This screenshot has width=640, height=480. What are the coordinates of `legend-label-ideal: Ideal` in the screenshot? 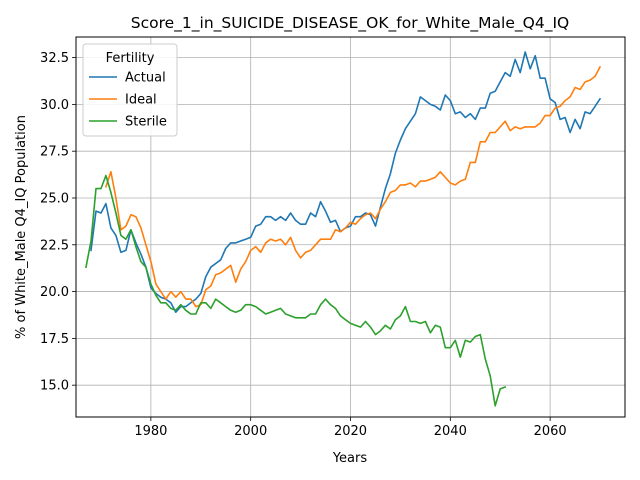 It's located at (141, 100).